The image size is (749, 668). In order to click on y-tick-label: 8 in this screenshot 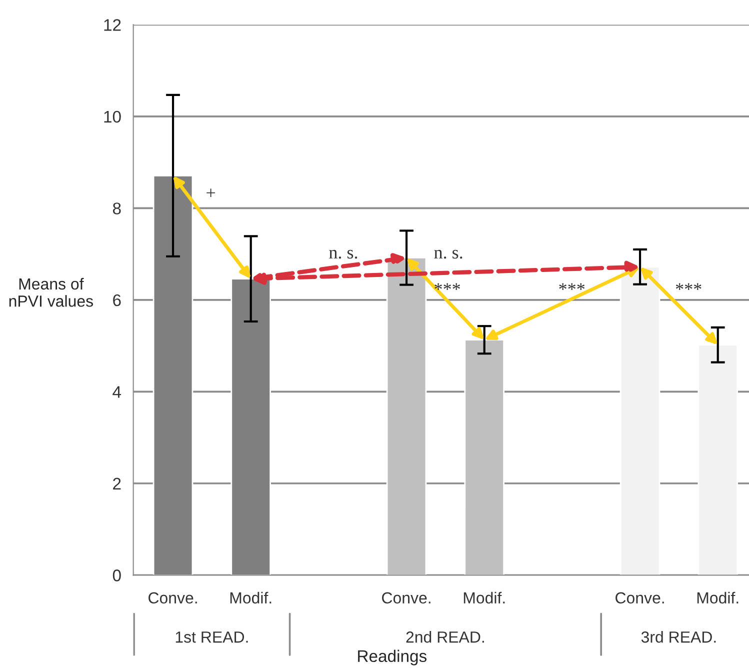, I will do `click(116, 208)`.